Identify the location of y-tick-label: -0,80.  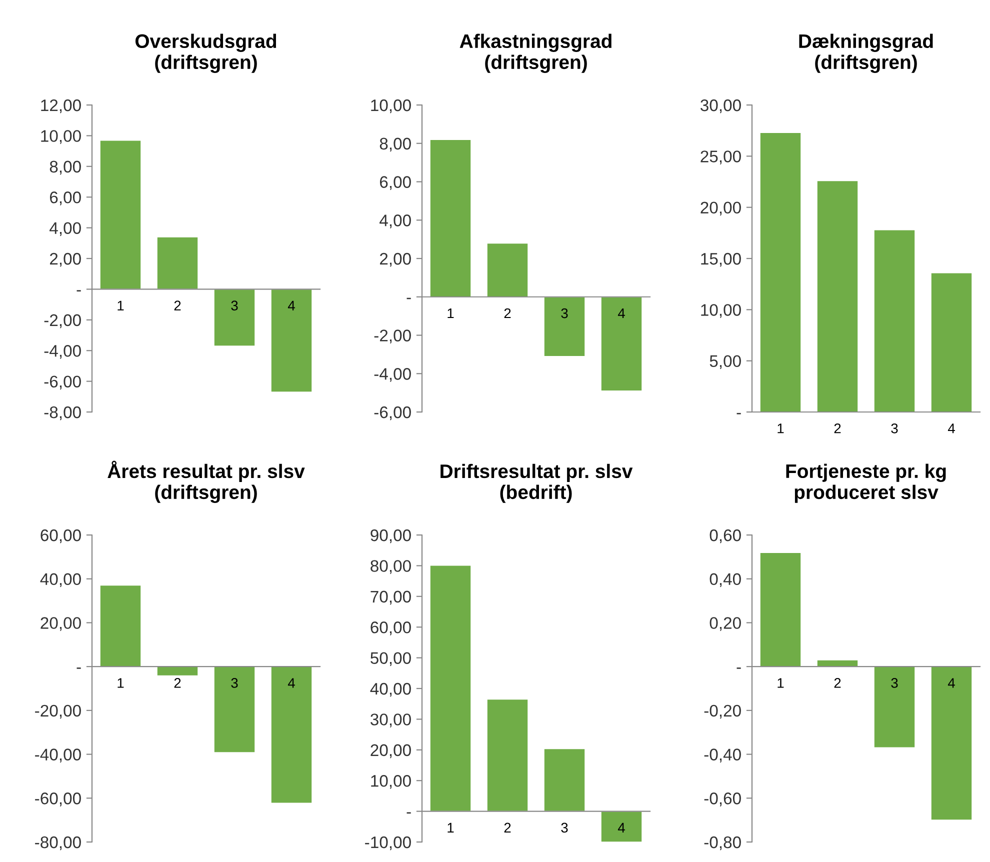
(722, 843).